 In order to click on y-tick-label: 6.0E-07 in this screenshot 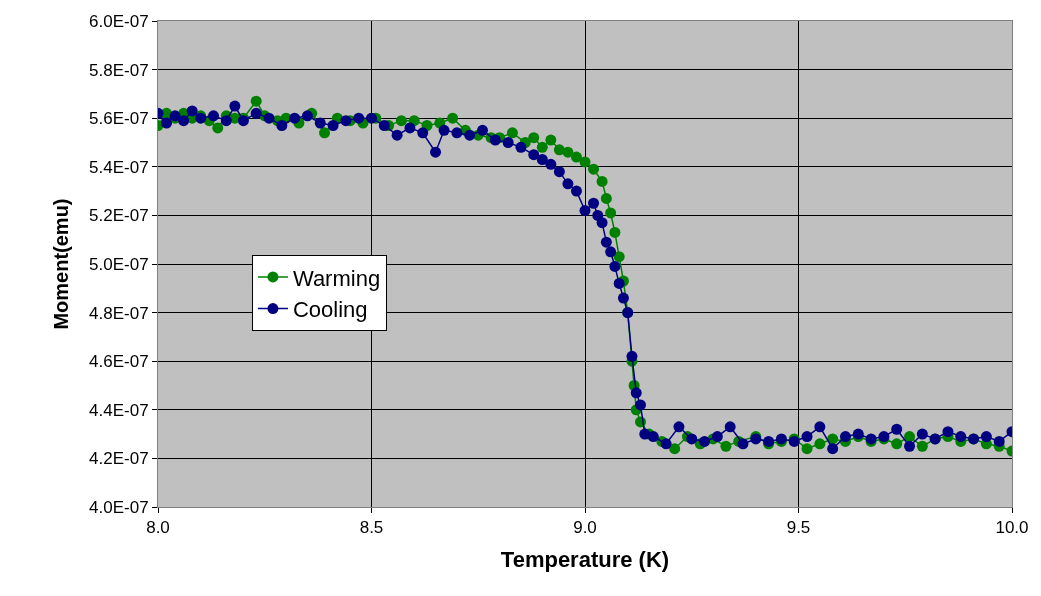, I will do `click(119, 21)`.